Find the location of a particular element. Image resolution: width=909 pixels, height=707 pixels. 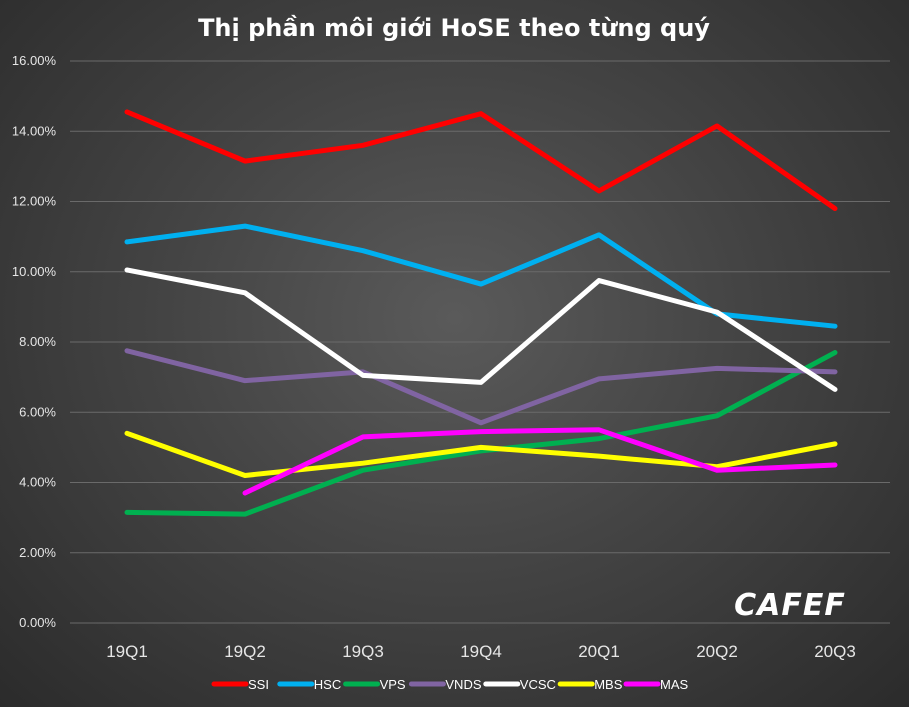

cafef-watermark: CAFEF is located at coordinates (790, 605).